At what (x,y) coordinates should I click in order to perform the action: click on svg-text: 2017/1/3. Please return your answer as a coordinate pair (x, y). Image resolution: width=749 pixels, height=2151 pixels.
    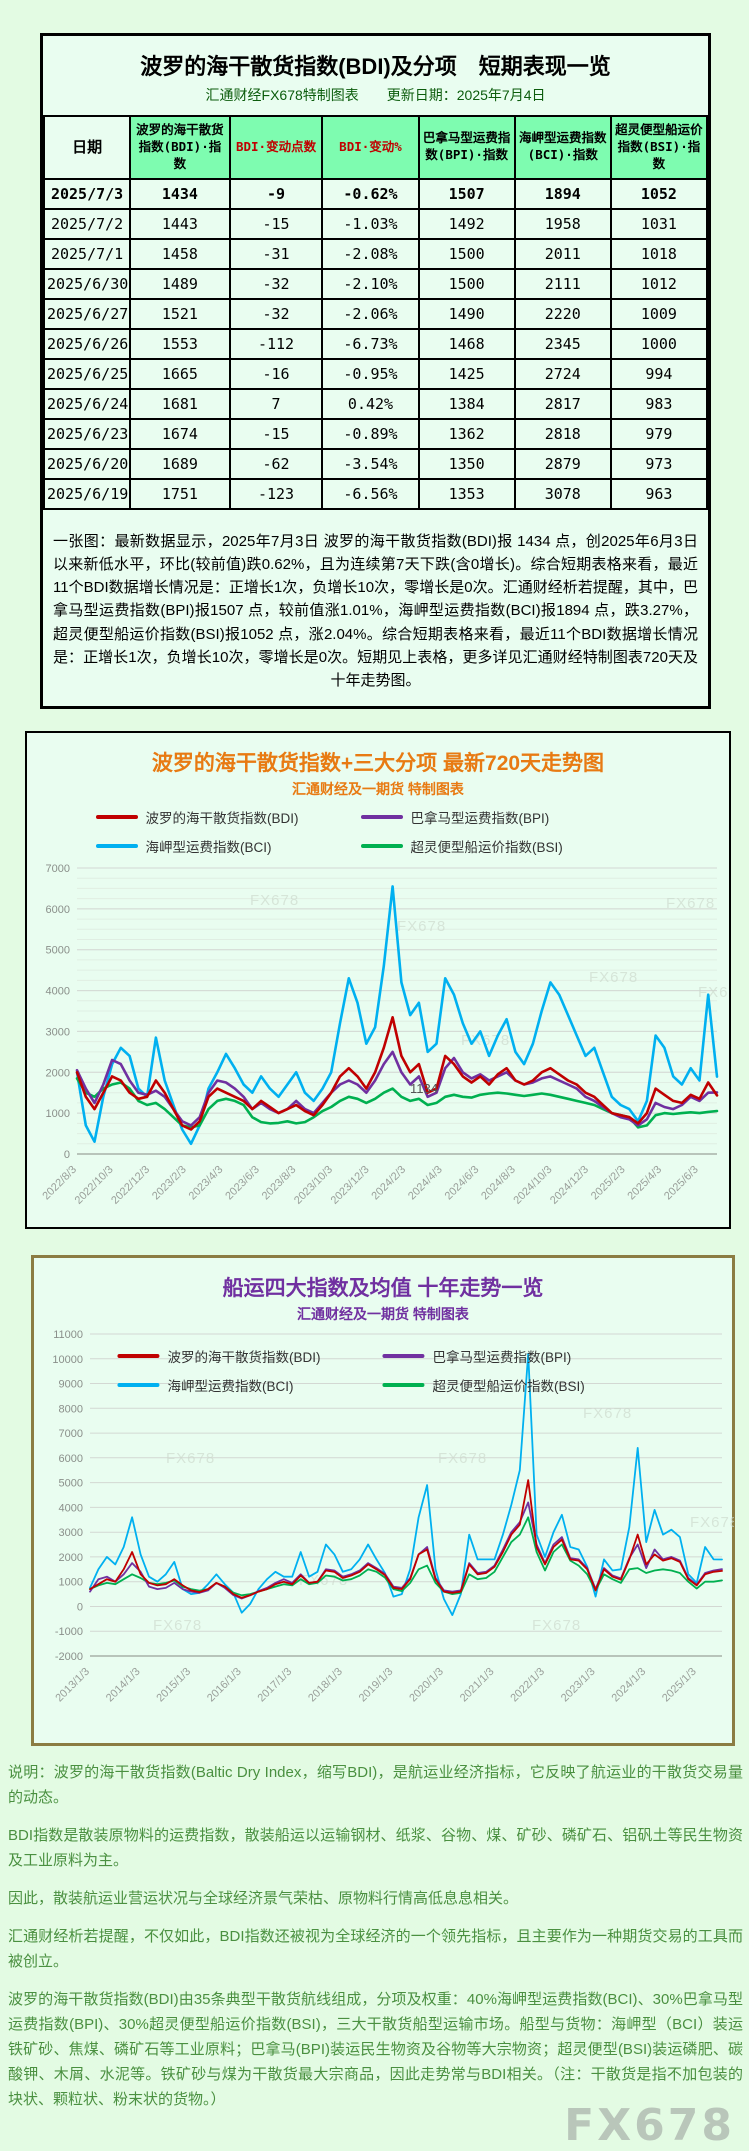
    Looking at the image, I should click on (275, 1685).